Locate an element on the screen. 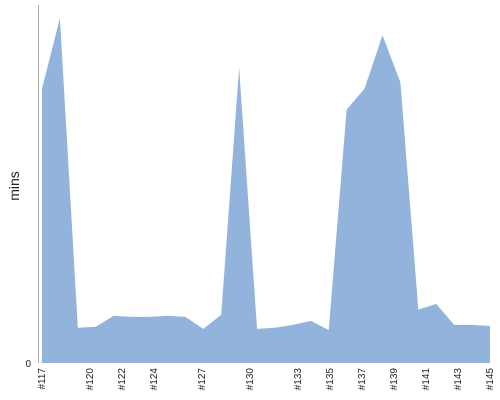 This screenshot has width=500, height=400. x-tick-label: #133 is located at coordinates (298, 379).